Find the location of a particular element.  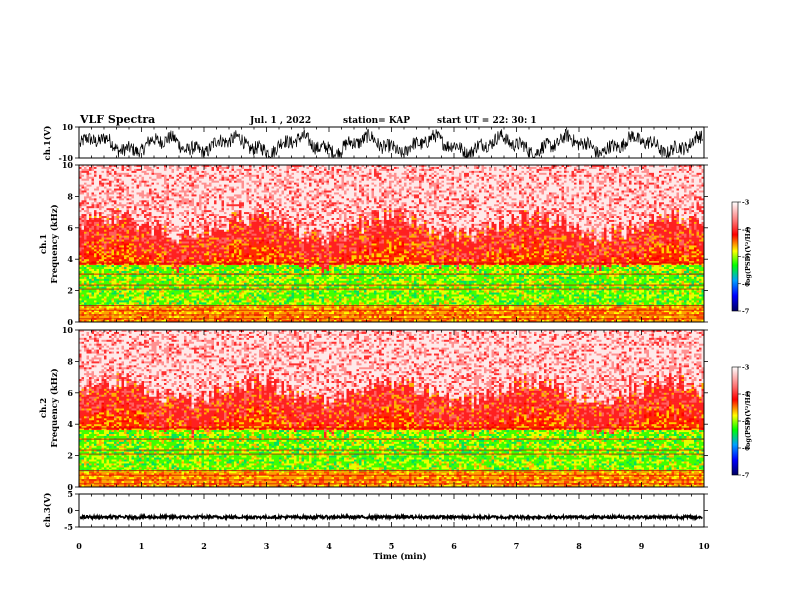

ch2-frequency-ylabel: Frequency (kHz) is located at coordinates (54, 407).